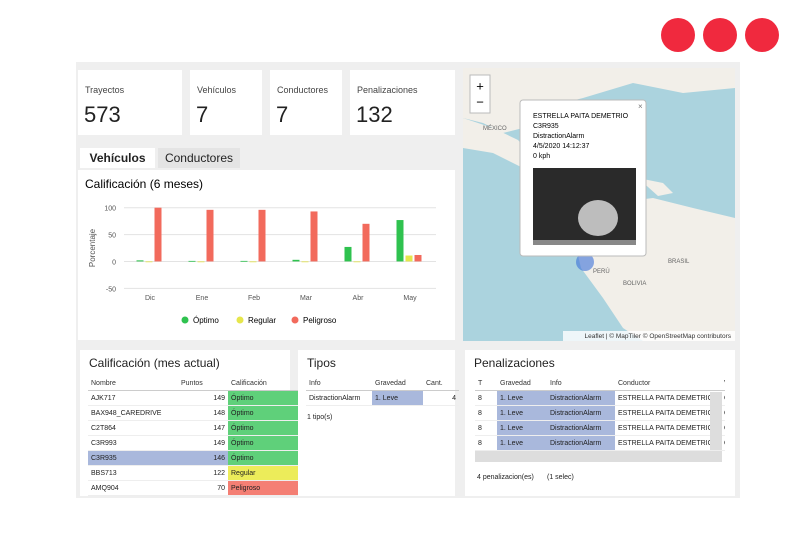 The height and width of the screenshot is (540, 800). I want to click on table-cell: 8, so click(486, 428).